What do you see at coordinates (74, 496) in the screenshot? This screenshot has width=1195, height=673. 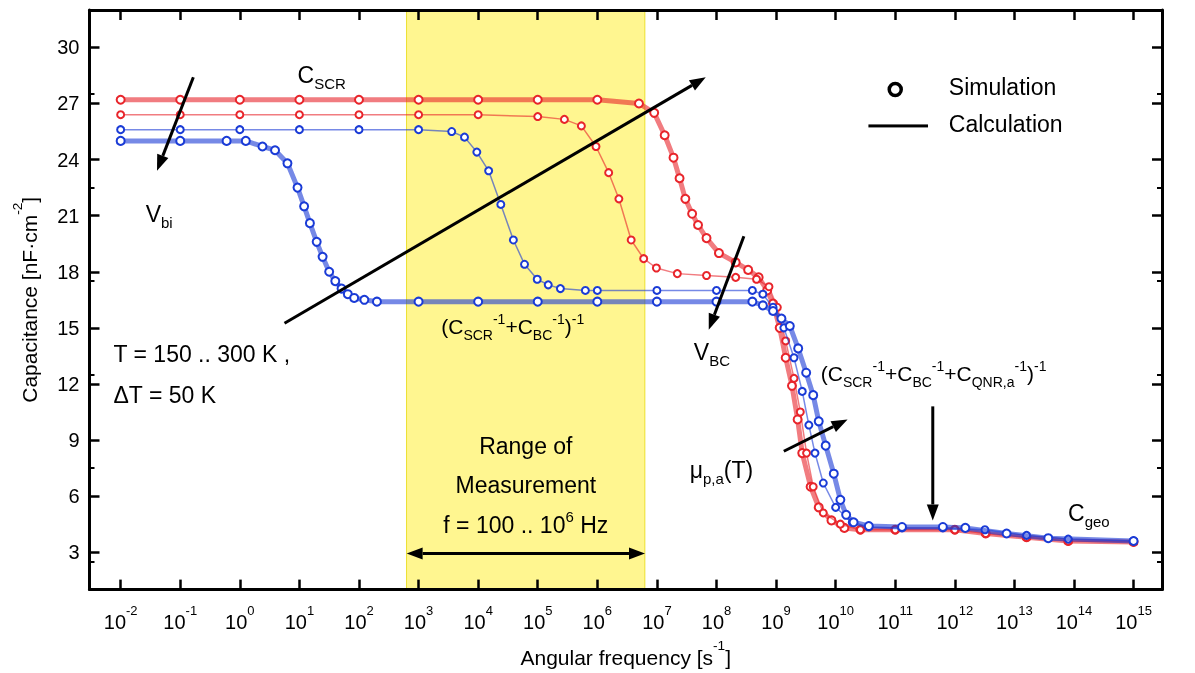 I see `y-tick-label: 6` at bounding box center [74, 496].